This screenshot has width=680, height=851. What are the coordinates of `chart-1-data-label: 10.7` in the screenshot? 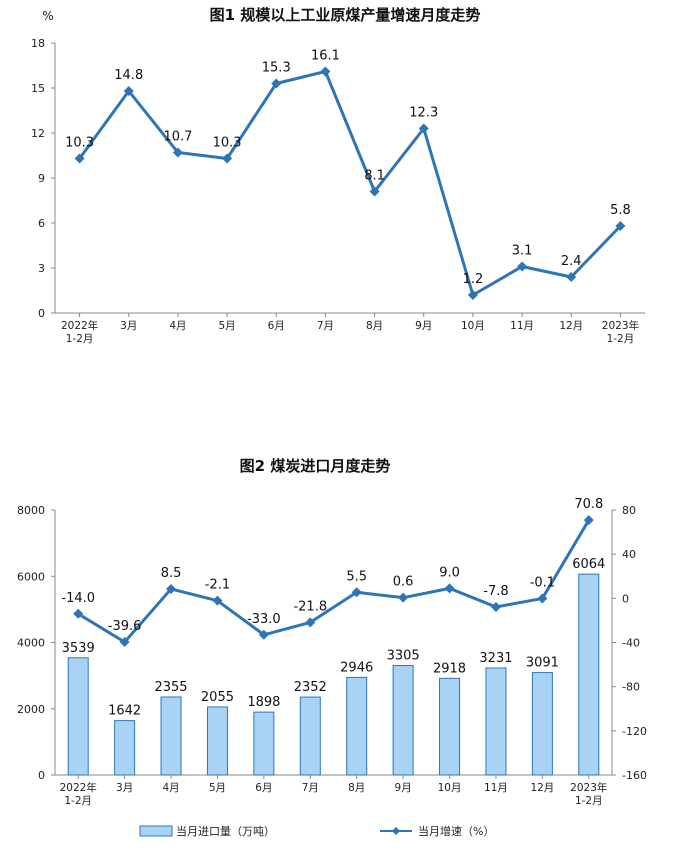 It's located at (177, 137).